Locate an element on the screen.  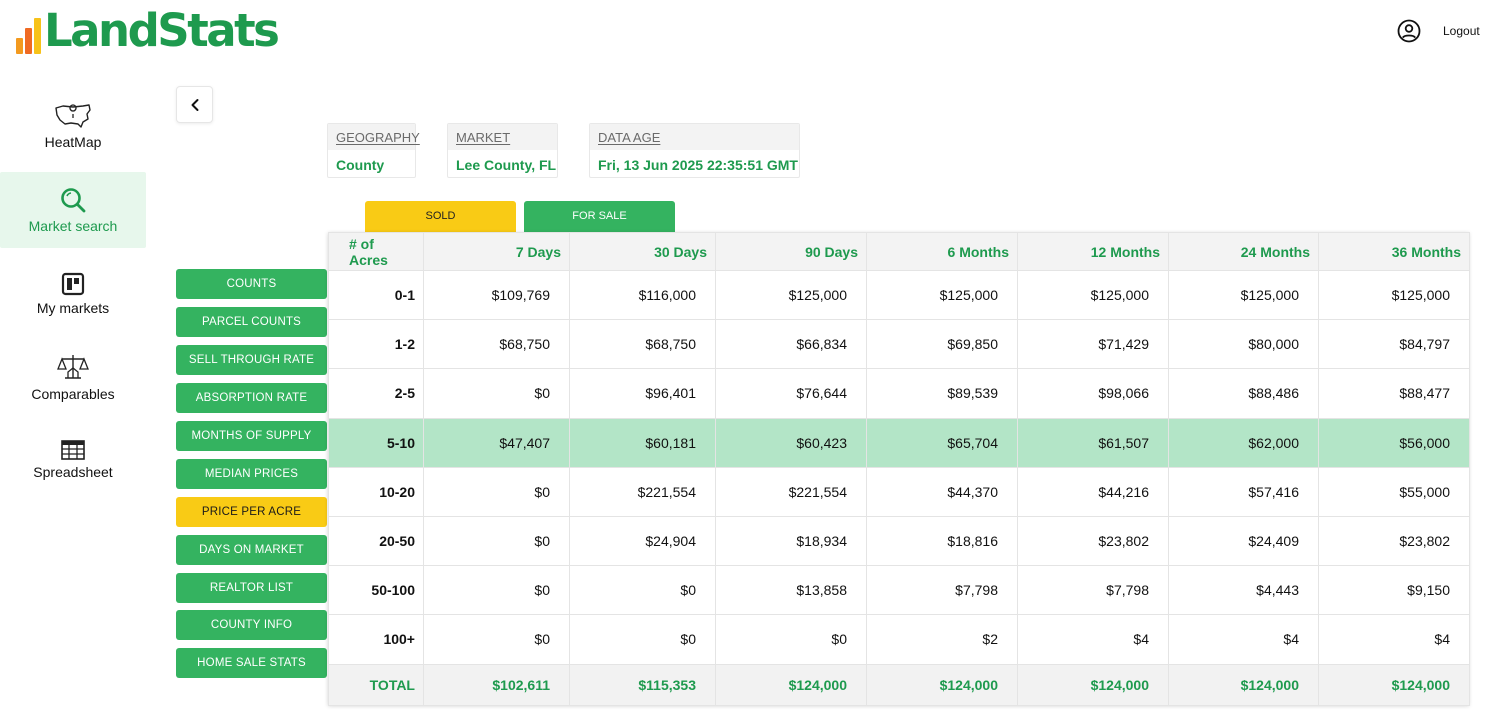
metric-button-absorption-rate: ABSORPTION RATE is located at coordinates (251, 398).